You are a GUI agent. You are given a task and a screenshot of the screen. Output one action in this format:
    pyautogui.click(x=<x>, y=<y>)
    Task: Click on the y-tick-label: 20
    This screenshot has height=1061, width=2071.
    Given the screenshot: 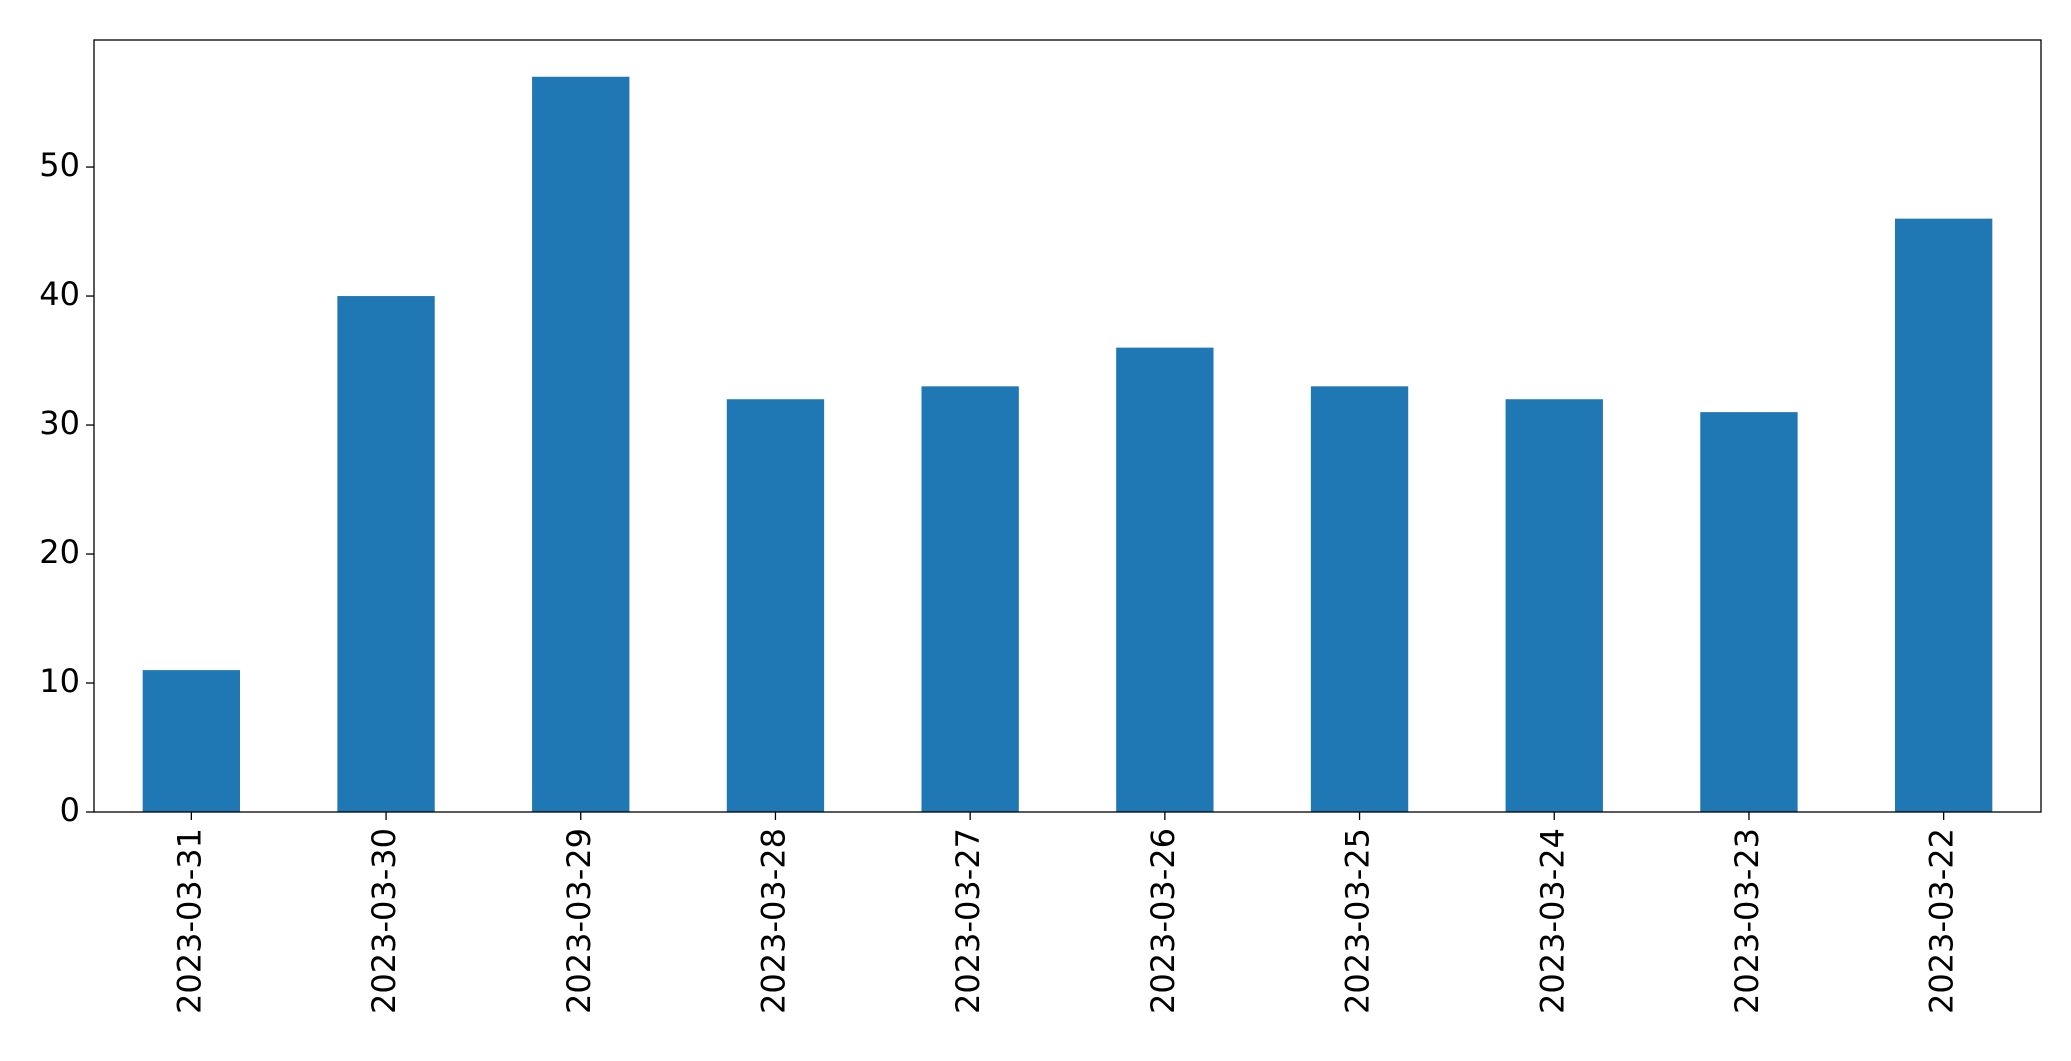 What is the action you would take?
    pyautogui.click(x=59, y=552)
    